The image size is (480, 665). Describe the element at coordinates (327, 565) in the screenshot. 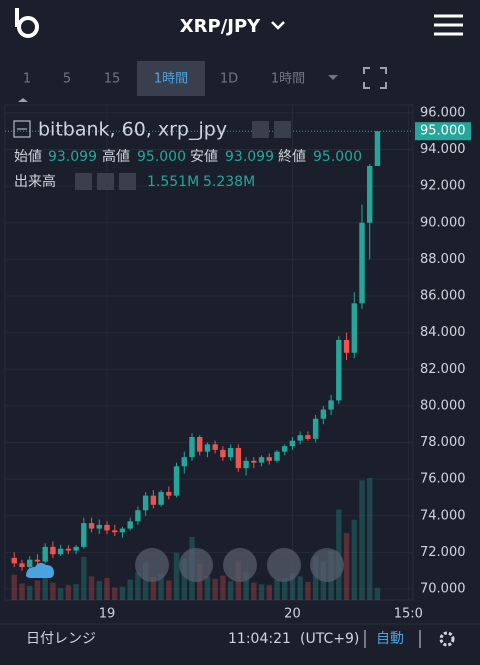

I see `scroll-right` at that location.